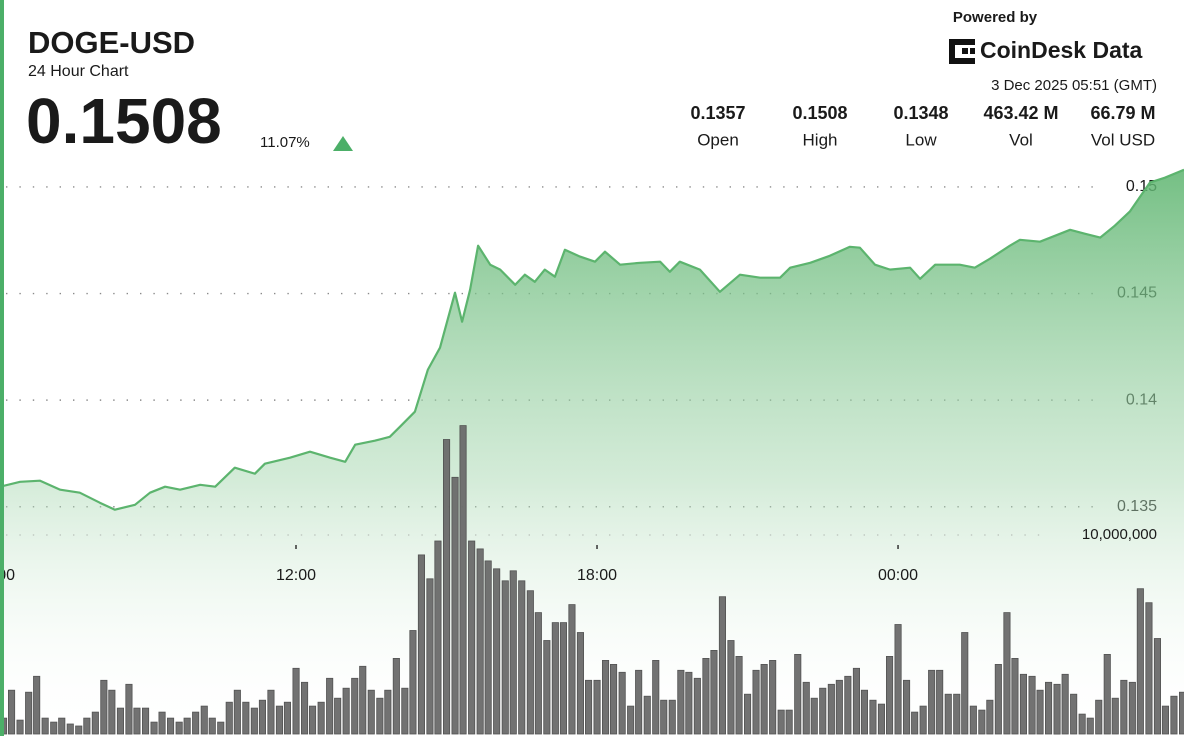 This screenshot has width=1184, height=736. Describe the element at coordinates (820, 139) in the screenshot. I see `stat-label: High` at that location.